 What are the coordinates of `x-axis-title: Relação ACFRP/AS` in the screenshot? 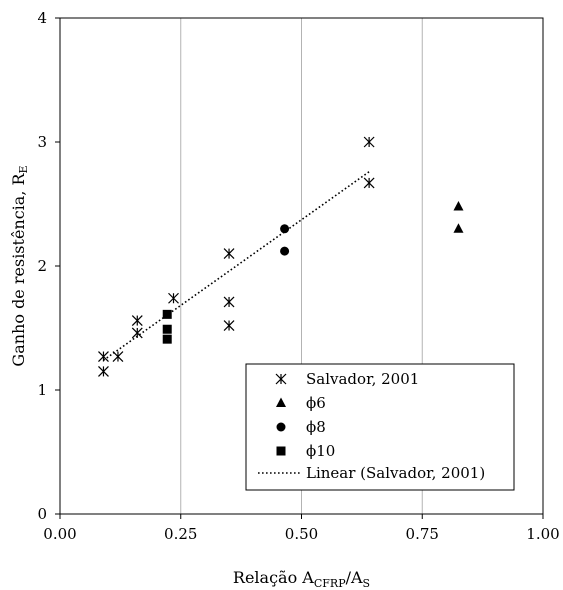 It's located at (301, 579).